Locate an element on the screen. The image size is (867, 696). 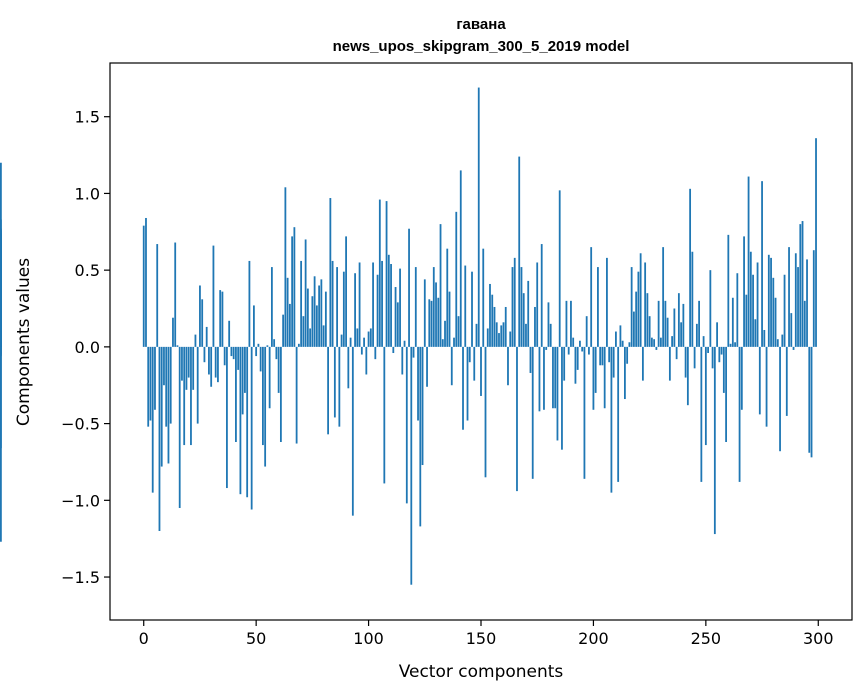
y-axis: −1.5 −1.0 −0.5 0.0 0.5 1.0 1.5 is located at coordinates (85, 347).